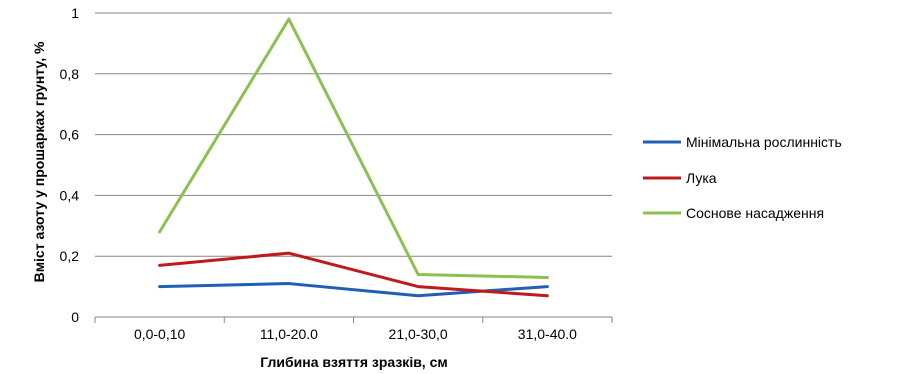  Describe the element at coordinates (70, 256) in the screenshot. I see `y-tick-label: 0,2` at that location.